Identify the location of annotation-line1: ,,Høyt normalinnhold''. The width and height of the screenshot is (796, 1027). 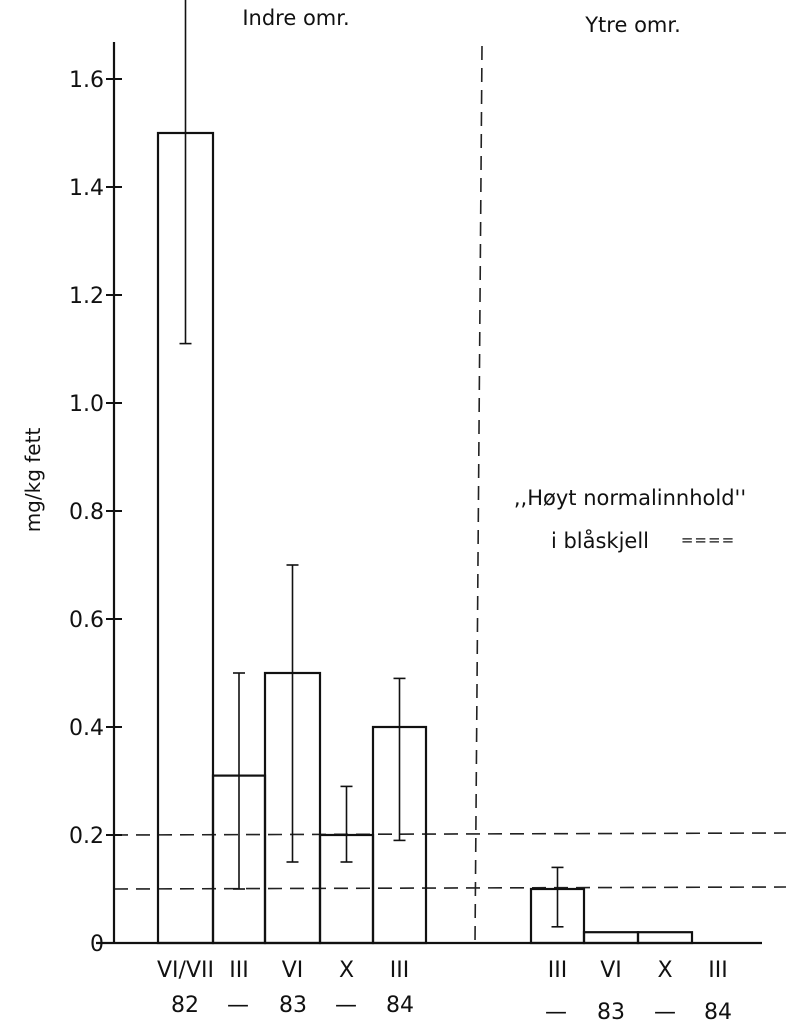
(630, 498).